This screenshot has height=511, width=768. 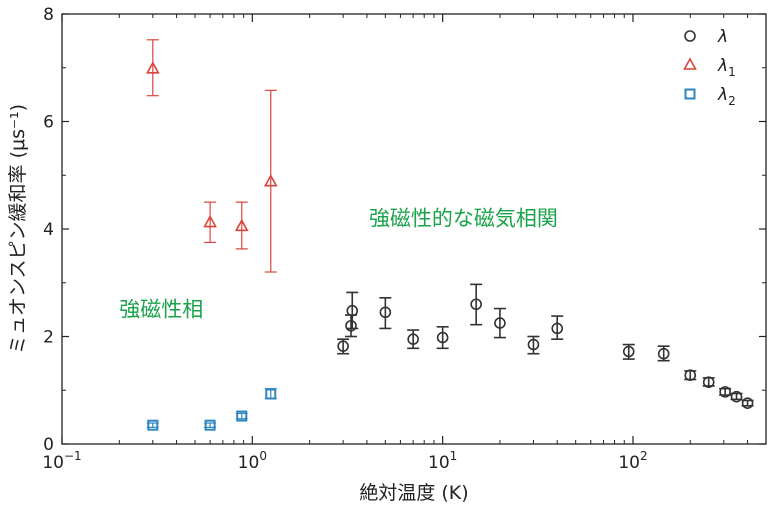 I want to click on y-axis-title: ミュオンスピン緩和率 (μs⁻¹), so click(x=18, y=229).